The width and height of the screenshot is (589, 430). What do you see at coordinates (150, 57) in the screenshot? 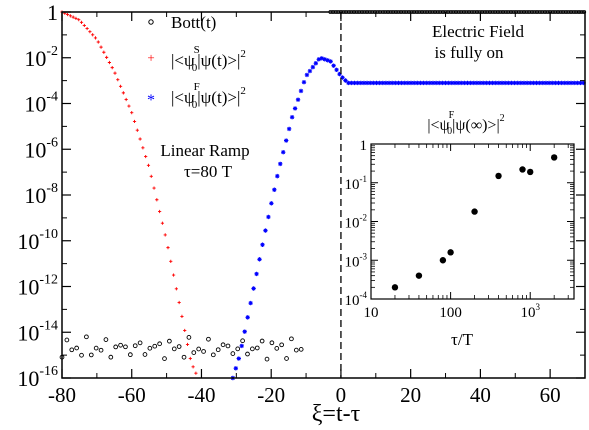
I see `legend-overlap-s-marker: +` at bounding box center [150, 57].